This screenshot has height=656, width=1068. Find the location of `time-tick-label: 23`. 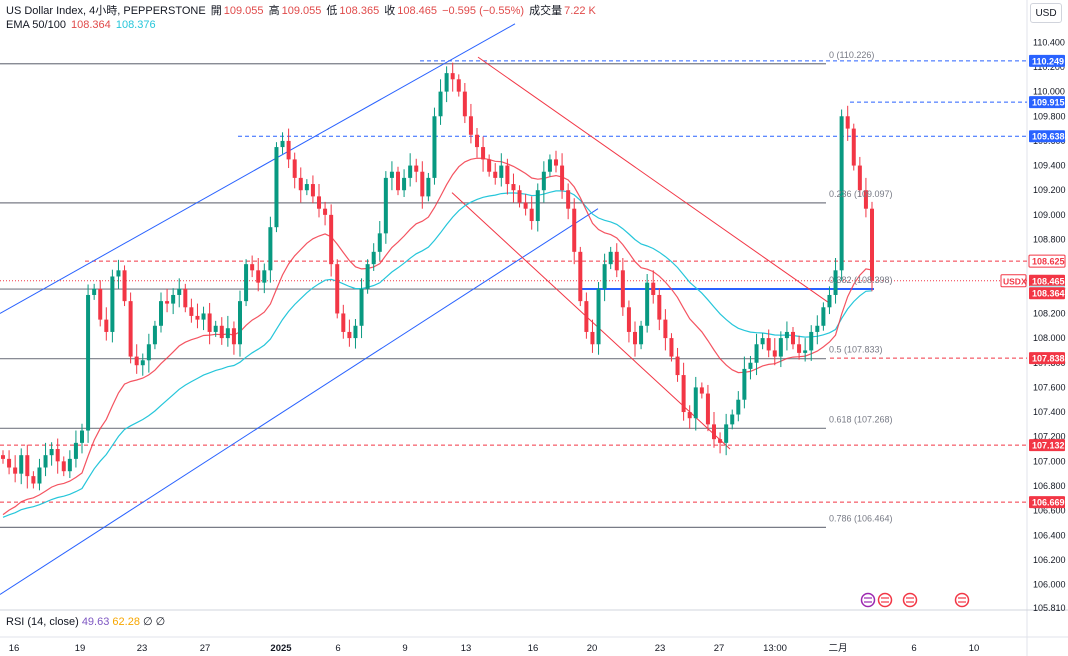

time-tick-label: 23 is located at coordinates (142, 648).